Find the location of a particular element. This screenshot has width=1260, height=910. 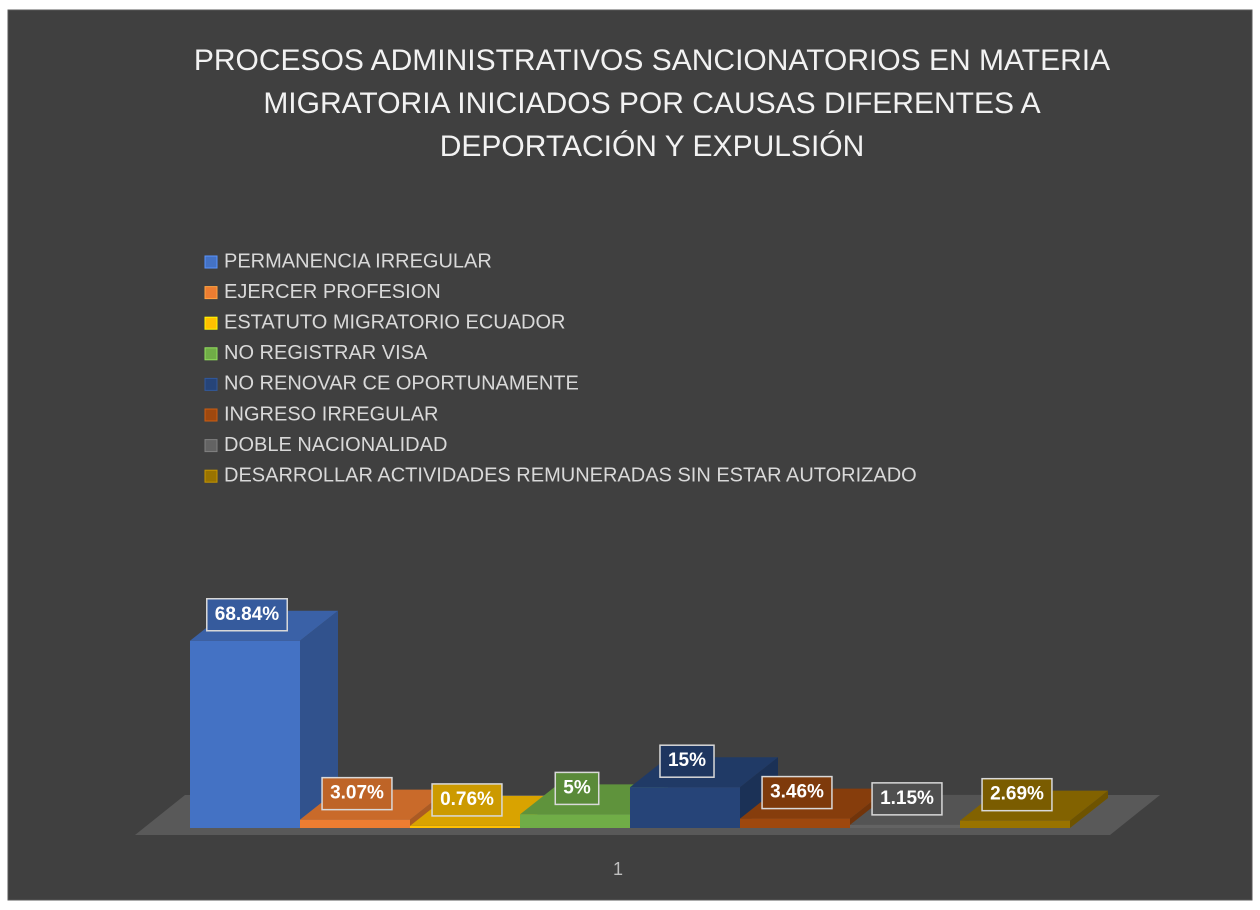

data-label-text: 0.76% is located at coordinates (467, 799).